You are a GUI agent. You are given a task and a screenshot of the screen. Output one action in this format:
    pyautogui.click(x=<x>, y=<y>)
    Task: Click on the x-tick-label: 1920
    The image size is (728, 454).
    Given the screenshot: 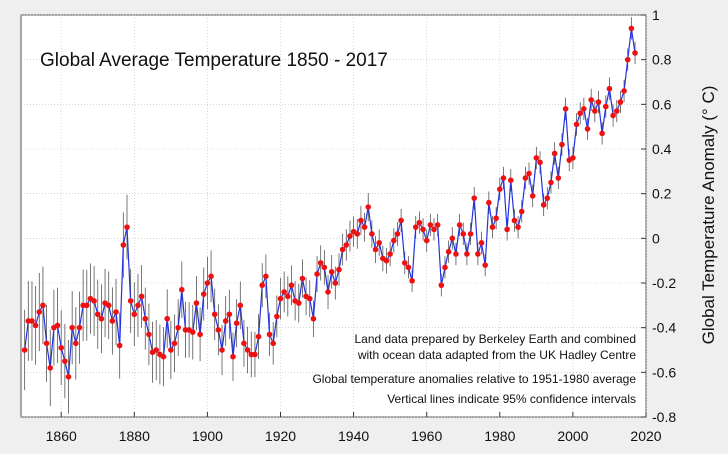 What is the action you would take?
    pyautogui.click(x=280, y=436)
    